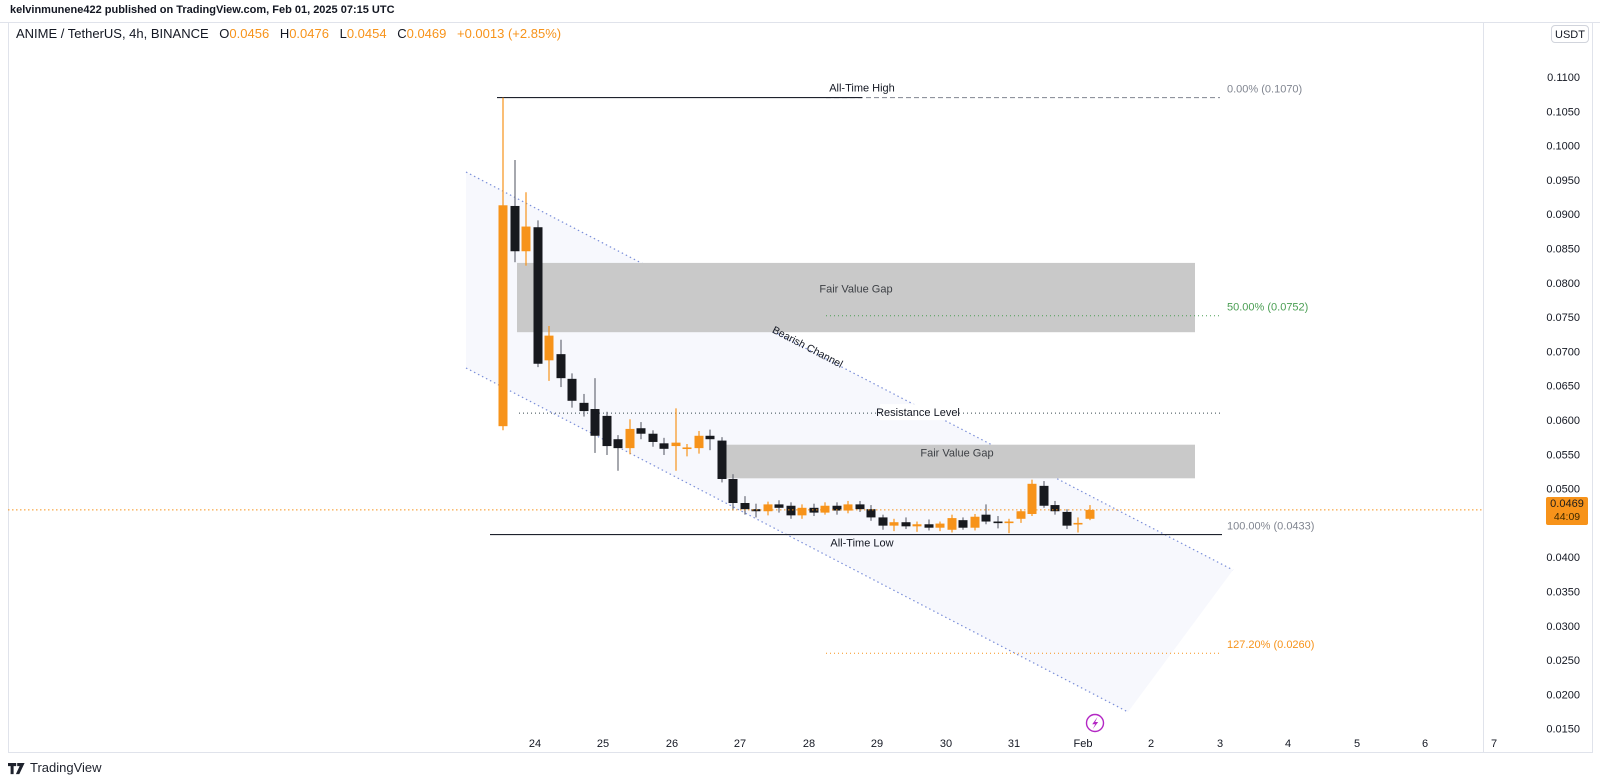 This screenshot has width=1600, height=782. What do you see at coordinates (8, 387) in the screenshot?
I see `frame-left-border` at bounding box center [8, 387].